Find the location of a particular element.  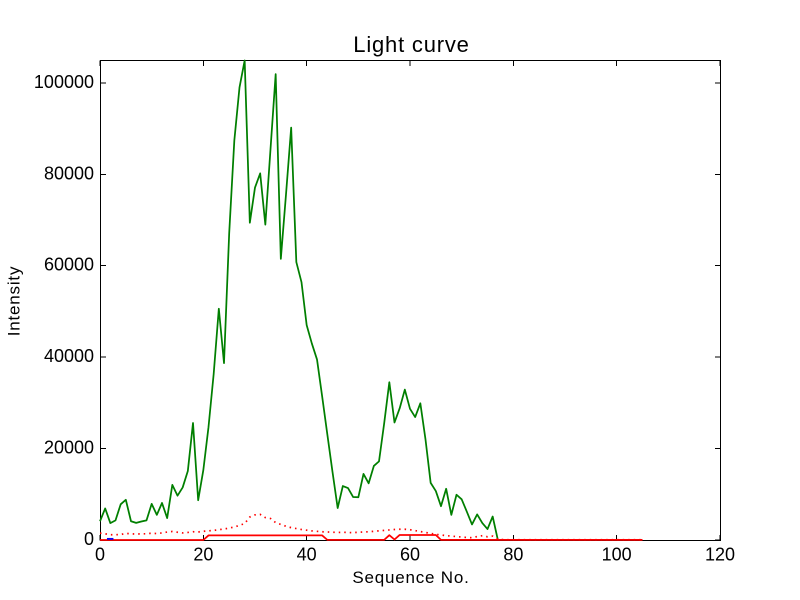

svg-text: 100000 is located at coordinates (64, 82).